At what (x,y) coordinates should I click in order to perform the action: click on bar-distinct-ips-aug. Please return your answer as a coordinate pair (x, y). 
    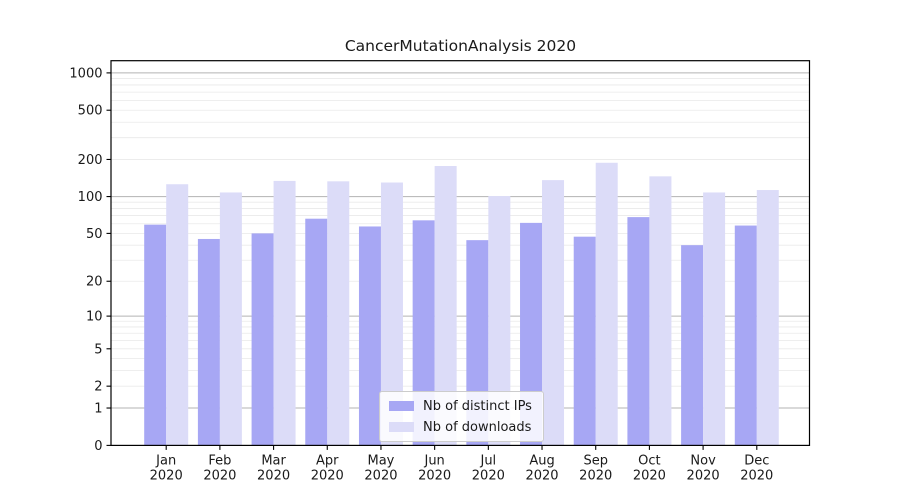
    Looking at the image, I should click on (531, 334).